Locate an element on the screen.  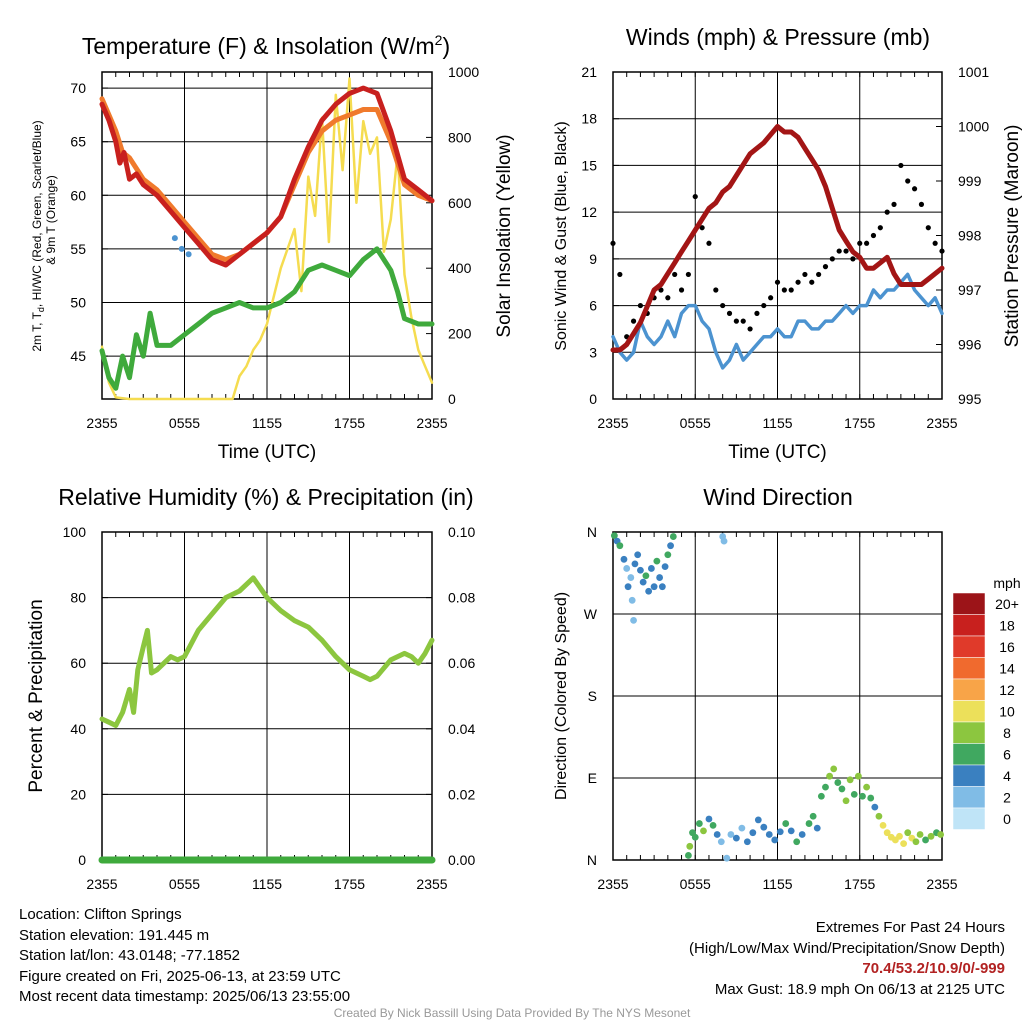
y-axis-label: Percent & Precipitation is located at coordinates (36, 695).